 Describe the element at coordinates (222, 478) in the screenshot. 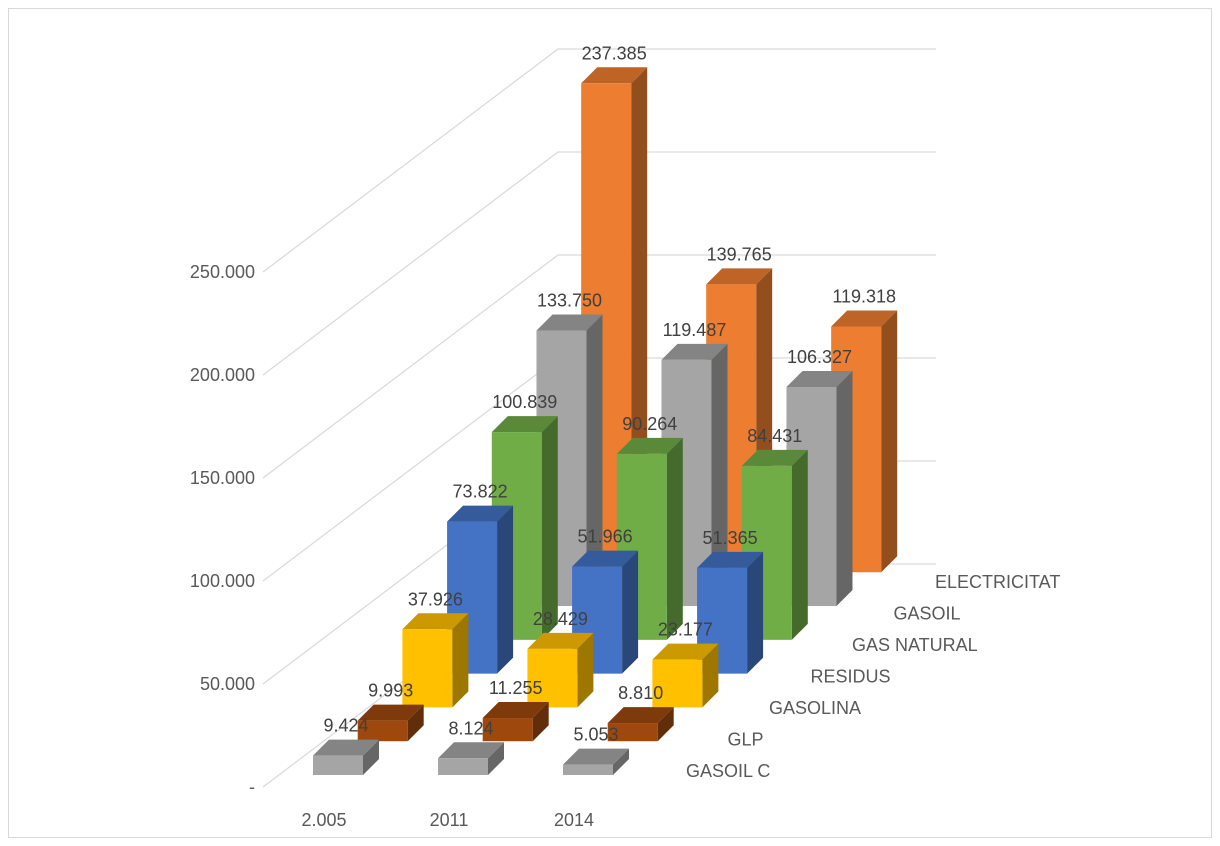

I see `y-tick-label: 150.000` at that location.